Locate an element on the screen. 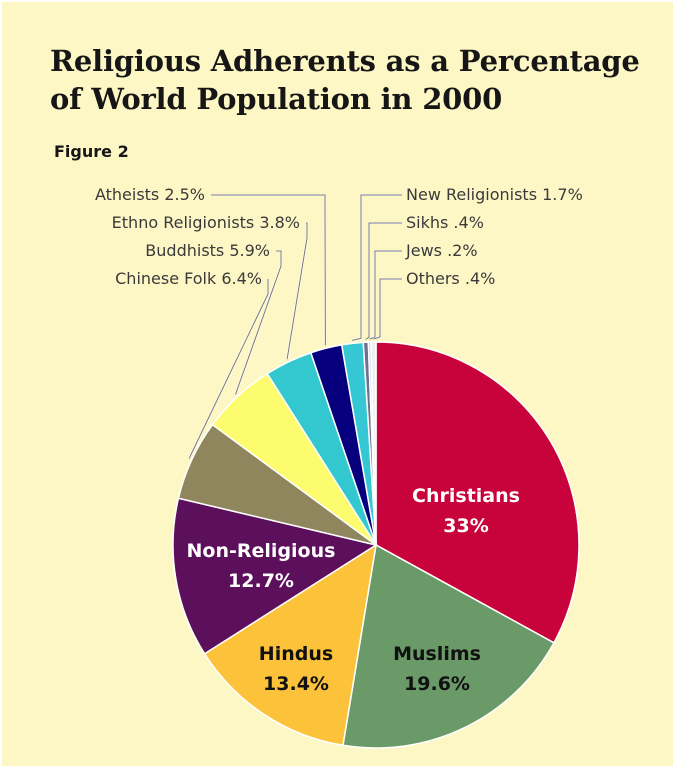 Image resolution: width=676 pixels, height=770 pixels. slice-label-others: Others .4% is located at coordinates (450, 278).